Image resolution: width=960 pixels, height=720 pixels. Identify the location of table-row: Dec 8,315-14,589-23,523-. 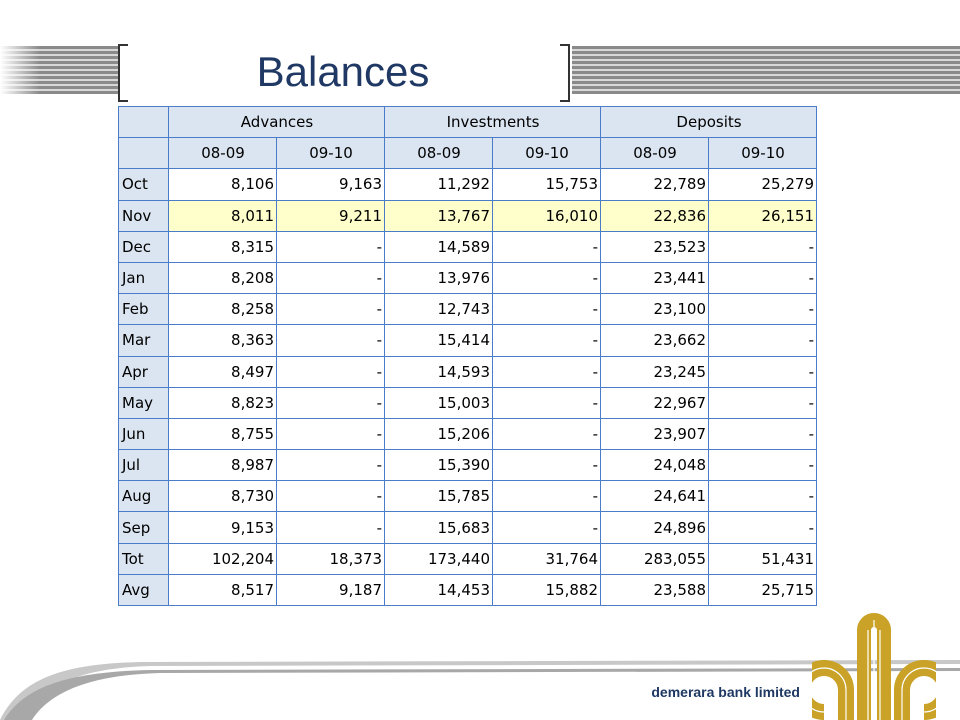
(467, 246).